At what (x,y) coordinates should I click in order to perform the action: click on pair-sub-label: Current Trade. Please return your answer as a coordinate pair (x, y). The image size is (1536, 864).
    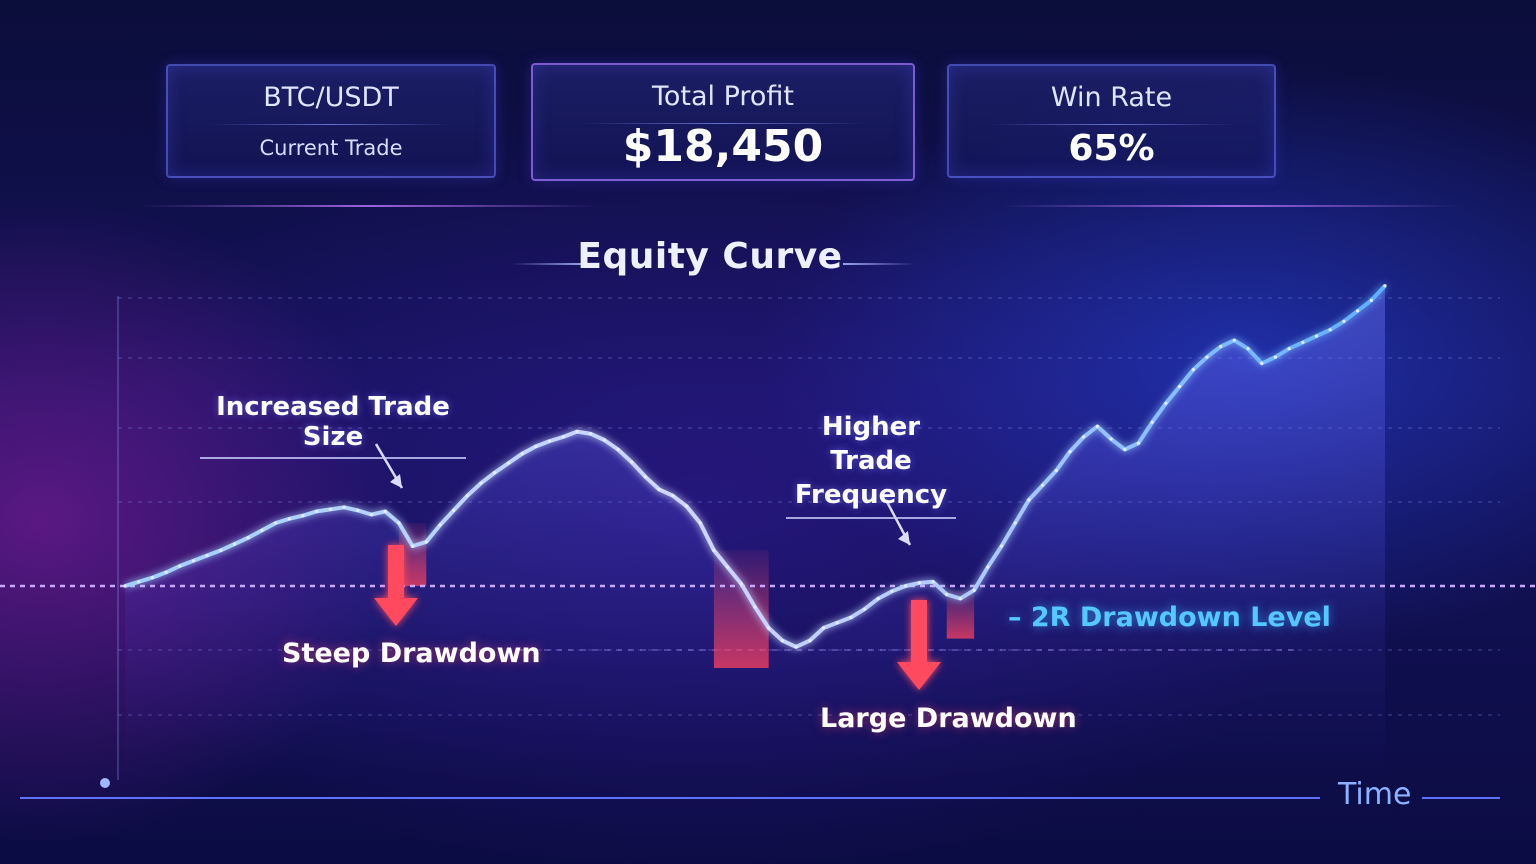
    Looking at the image, I should click on (331, 148).